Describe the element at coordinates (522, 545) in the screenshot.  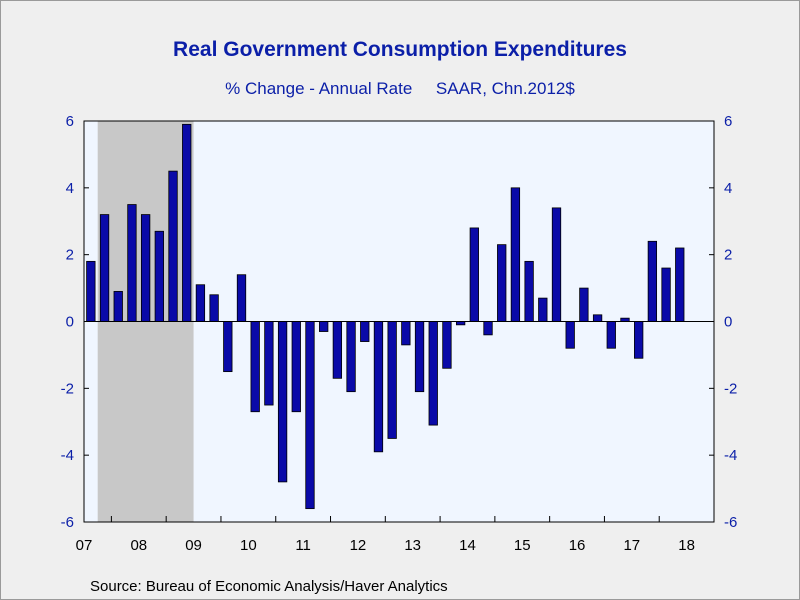
I see `x-tick-label: 15` at that location.